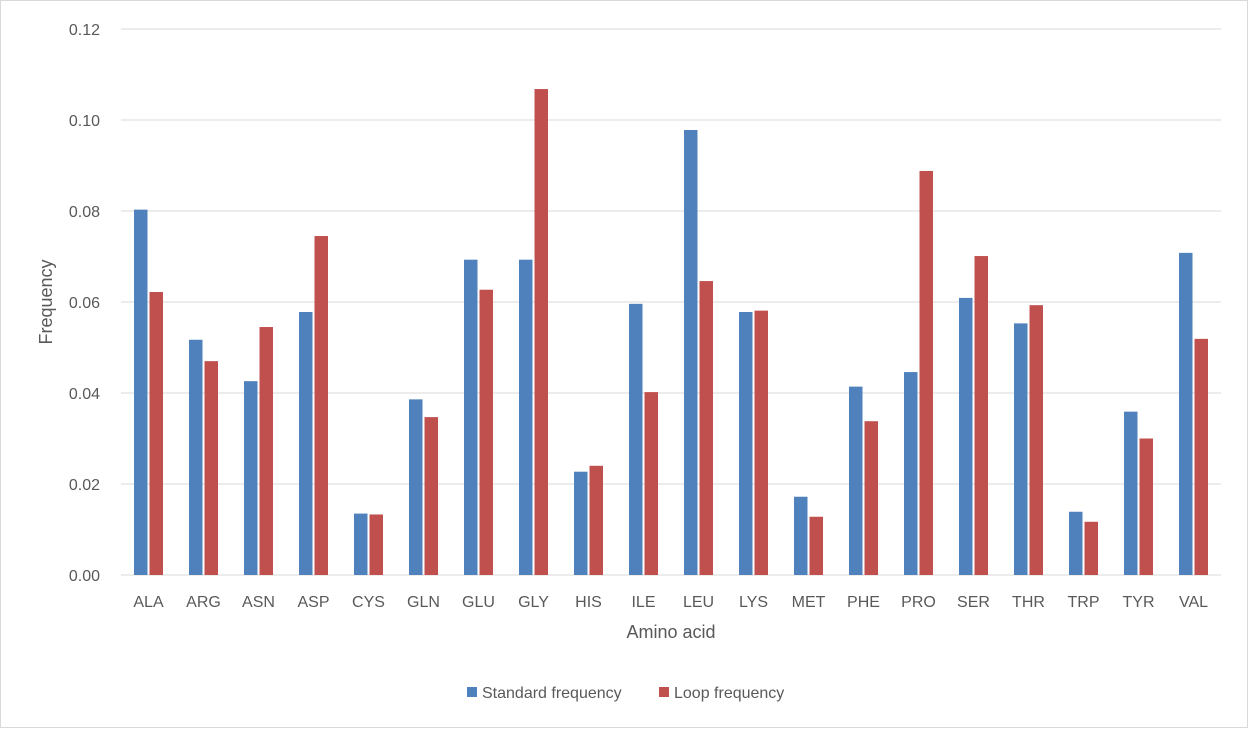  Describe the element at coordinates (643, 602) in the screenshot. I see `x-tick-label: ILE` at that location.